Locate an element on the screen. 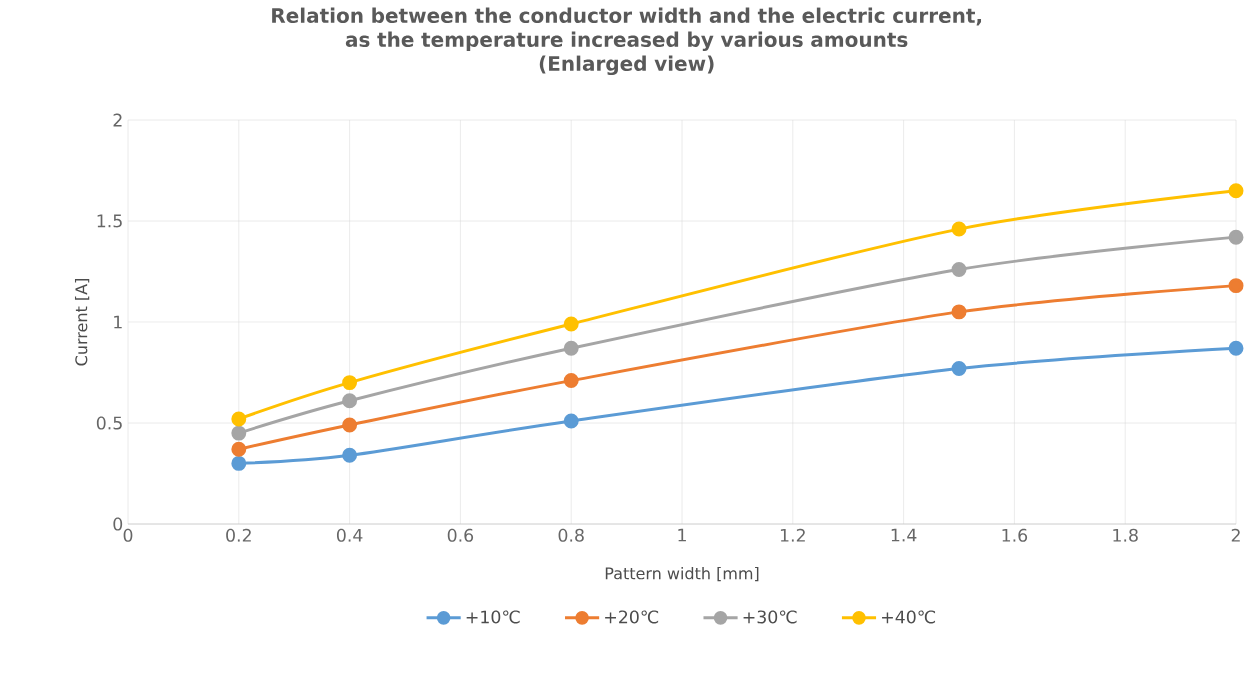 The image size is (1252, 687). x-tick-label: 1.2 is located at coordinates (792, 535).